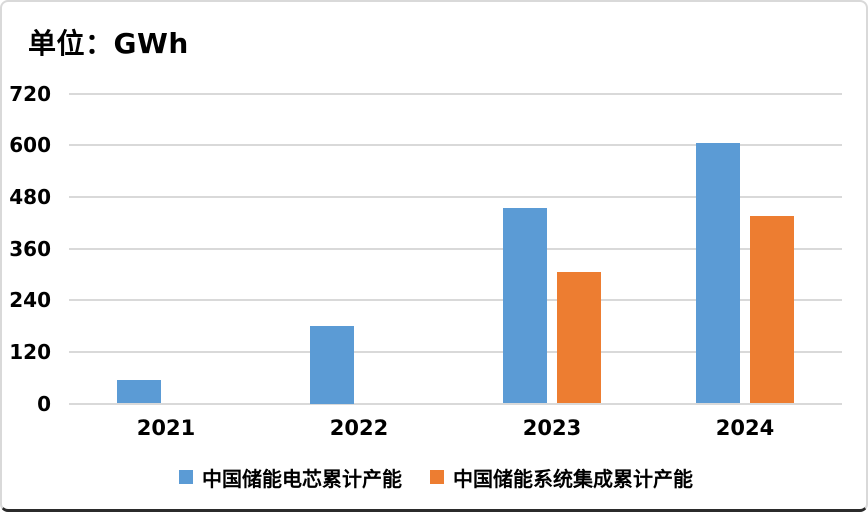  I want to click on legend-label: 中国储能电芯累计产能, so click(302, 478).